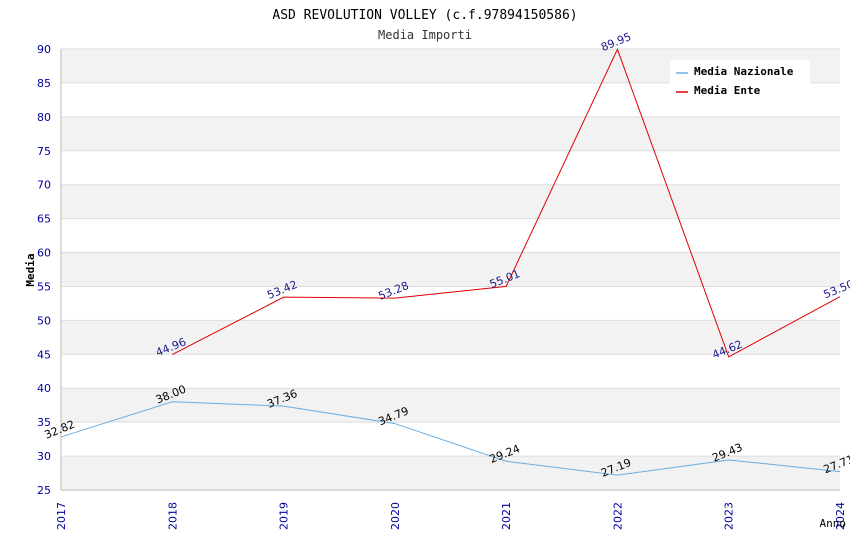 Image resolution: width=850 pixels, height=550 pixels. Describe the element at coordinates (44, 286) in the screenshot. I see `y-tick-label: 55` at that location.